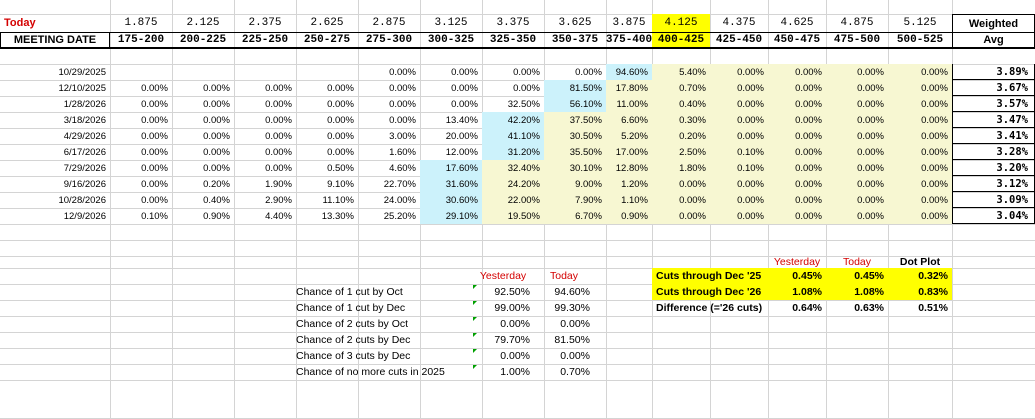  What do you see at coordinates (84, 136) in the screenshot?
I see `meeting-date-cell: 4/29/2026` at bounding box center [84, 136].